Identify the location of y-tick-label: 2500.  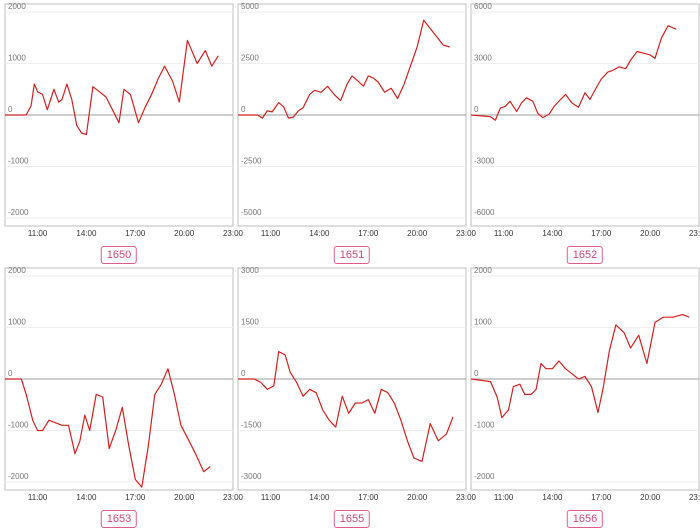
(250, 58).